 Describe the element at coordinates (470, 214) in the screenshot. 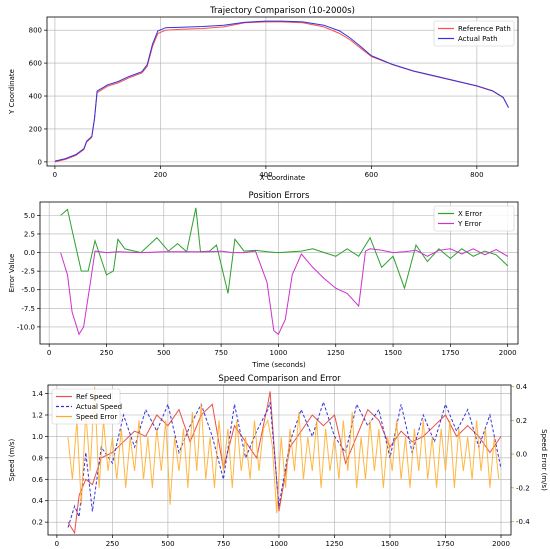

I see `legend-entry: X Error` at that location.